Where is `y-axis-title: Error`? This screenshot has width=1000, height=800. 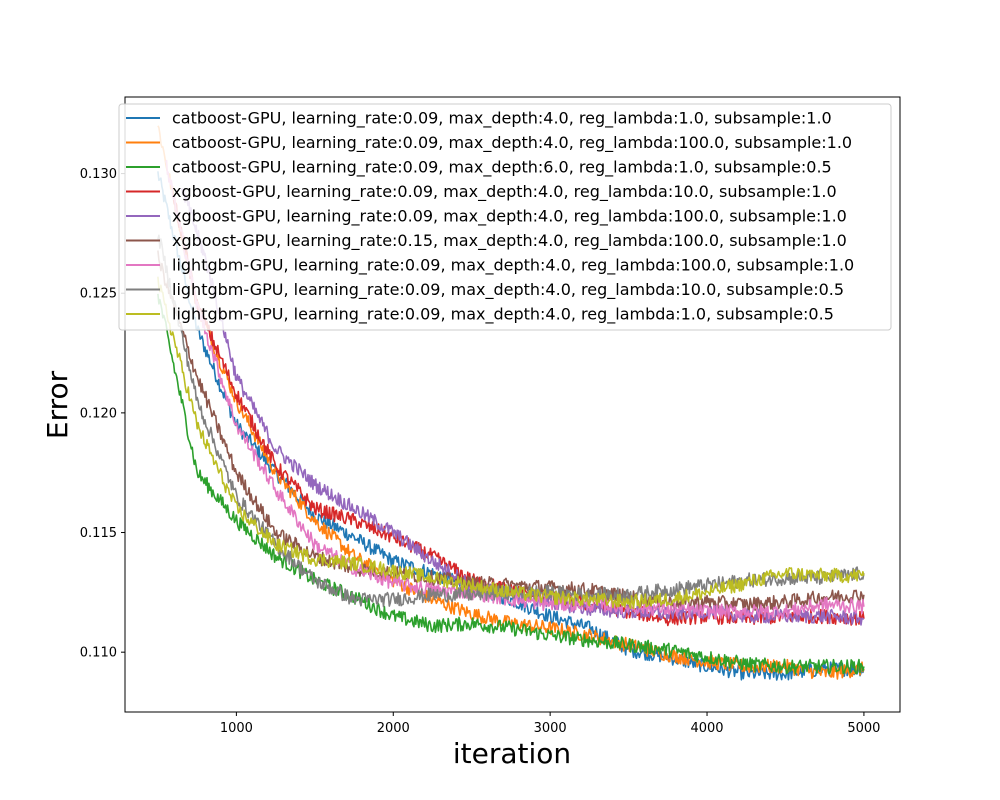 y-axis-title: Error is located at coordinates (57, 404).